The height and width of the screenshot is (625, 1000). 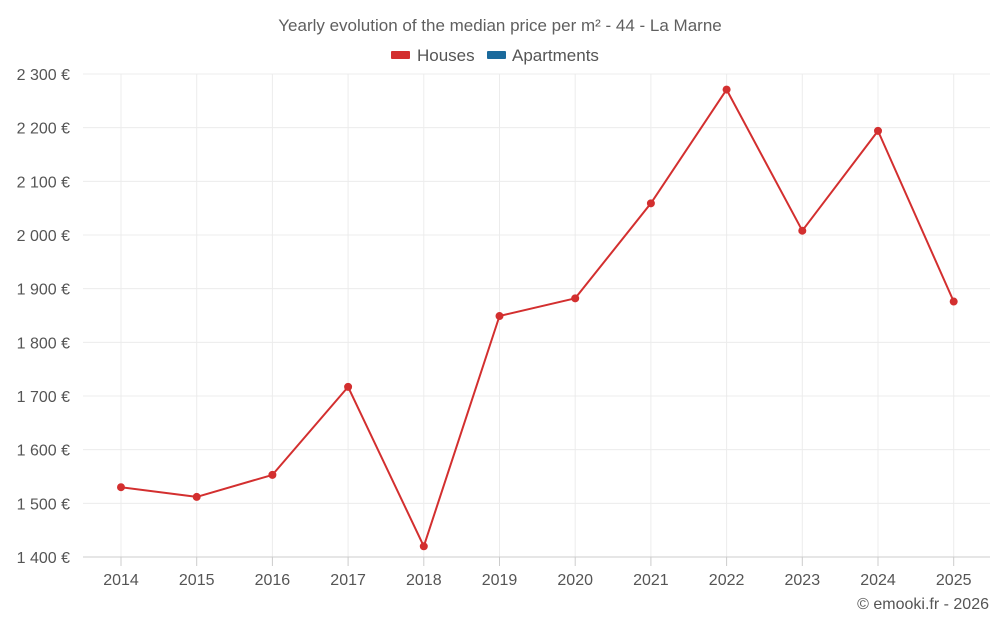 What do you see at coordinates (43, 129) in the screenshot?
I see `y-tick-label: 2 200 €` at bounding box center [43, 129].